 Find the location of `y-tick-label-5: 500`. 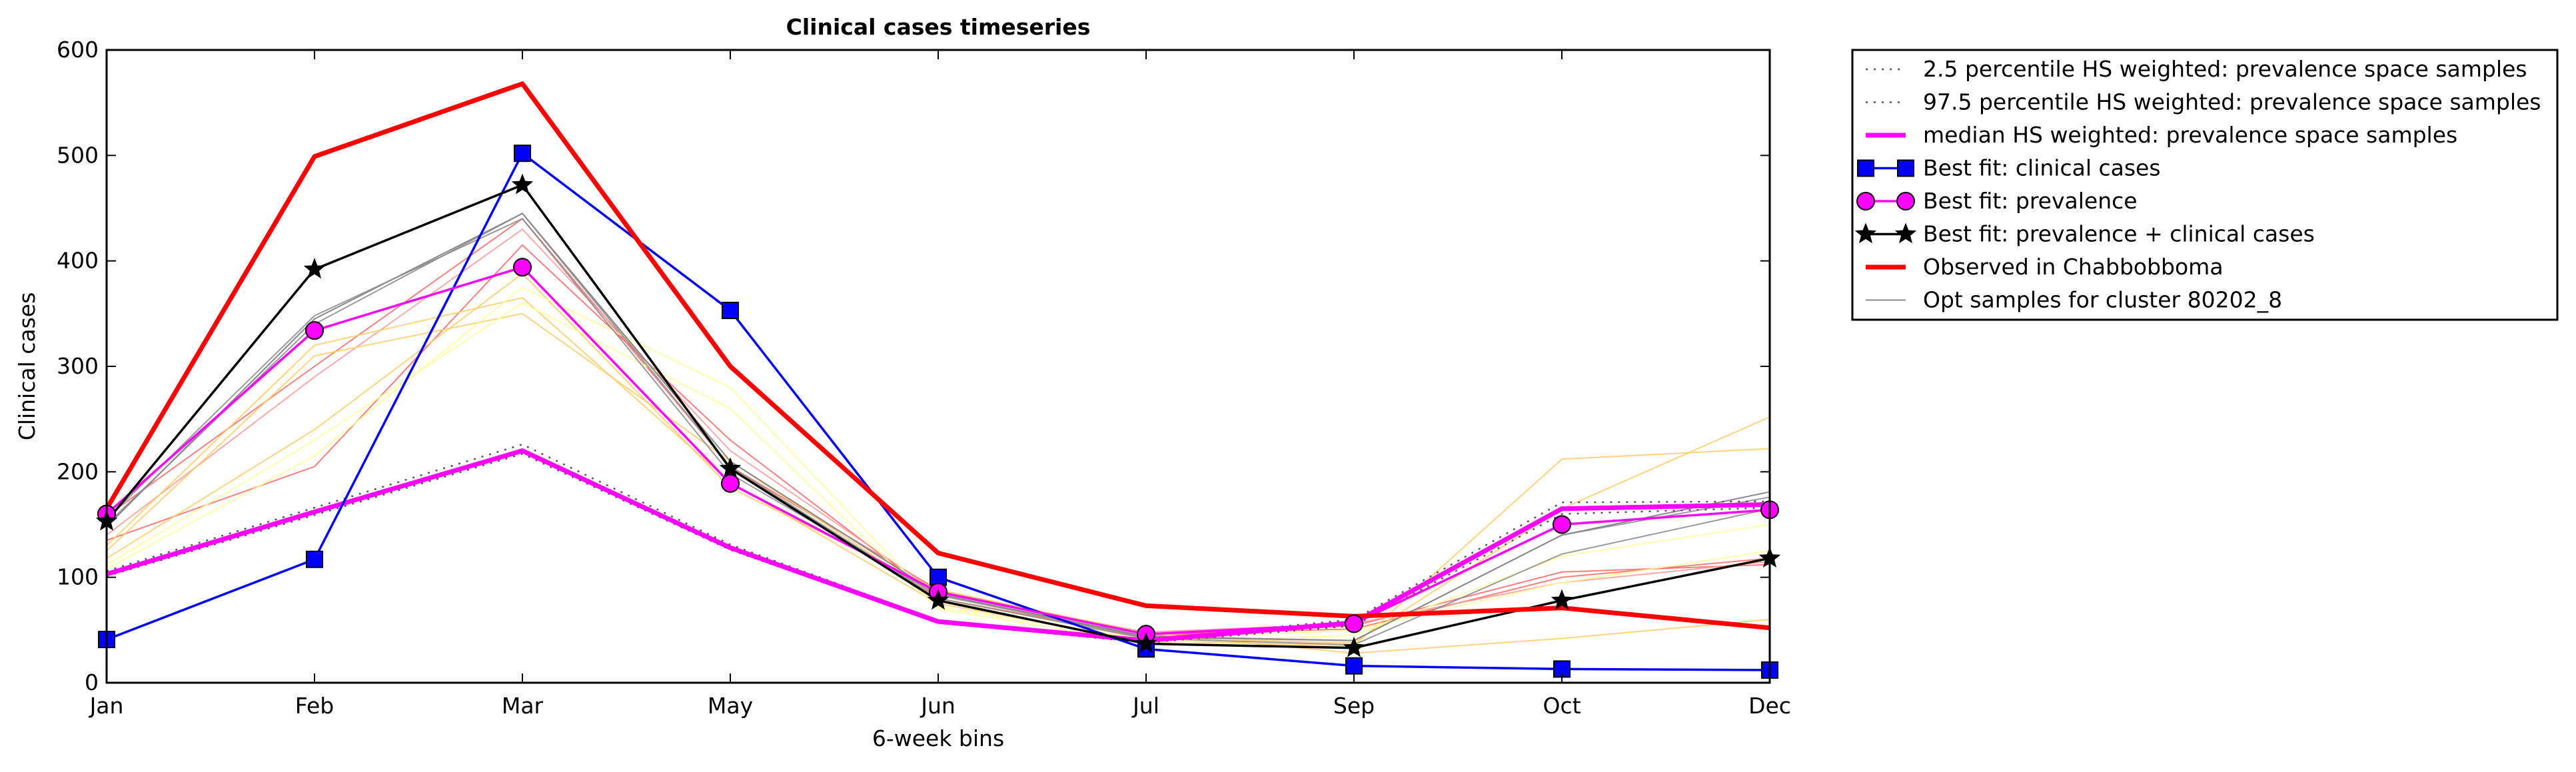

y-tick-label-5: 500 is located at coordinates (78, 155).